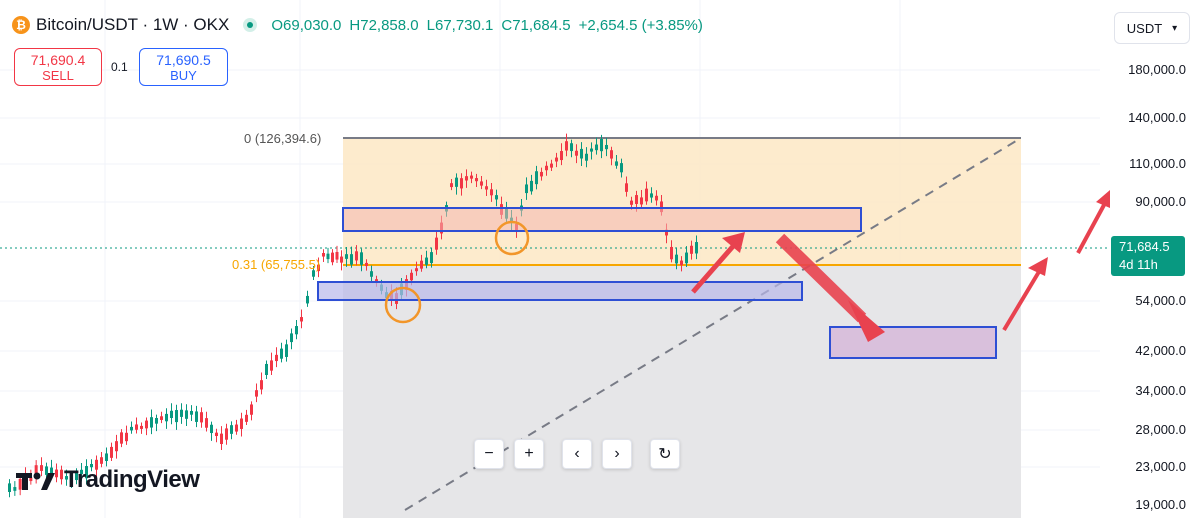 Image resolution: width=1200 pixels, height=518 pixels. What do you see at coordinates (560, 291) in the screenshot?
I see `support-box` at bounding box center [560, 291].